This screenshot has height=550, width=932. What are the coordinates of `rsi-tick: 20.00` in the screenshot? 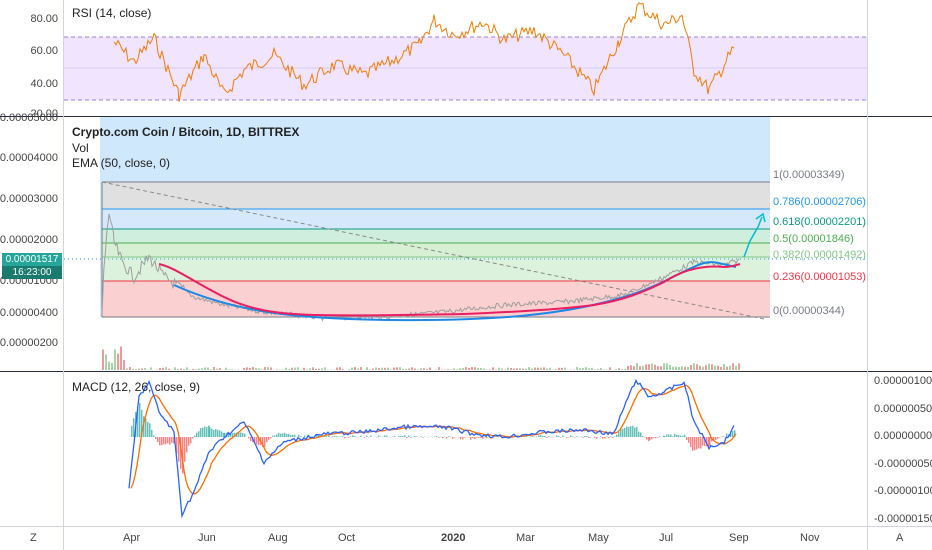 It's located at (44, 114).